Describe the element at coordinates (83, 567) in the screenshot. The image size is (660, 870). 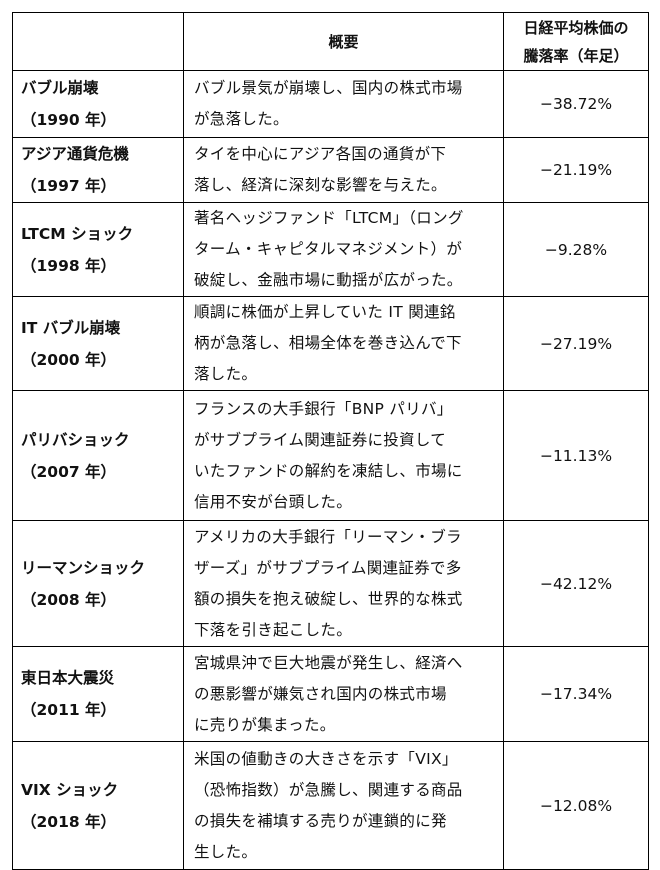
I see `event-name: リーマンショック` at that location.